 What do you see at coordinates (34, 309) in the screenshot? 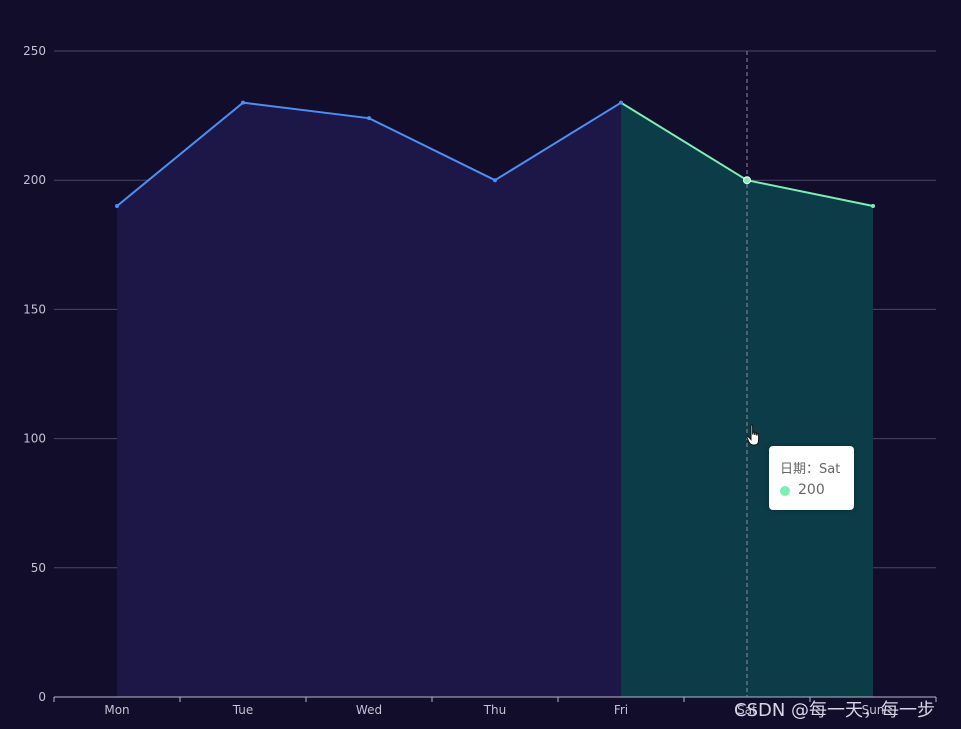
I see `y-tick-label: 150` at bounding box center [34, 309].